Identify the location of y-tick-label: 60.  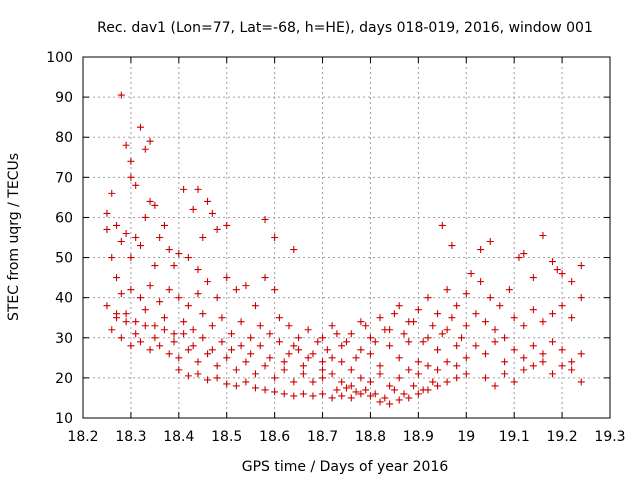
(64, 218).